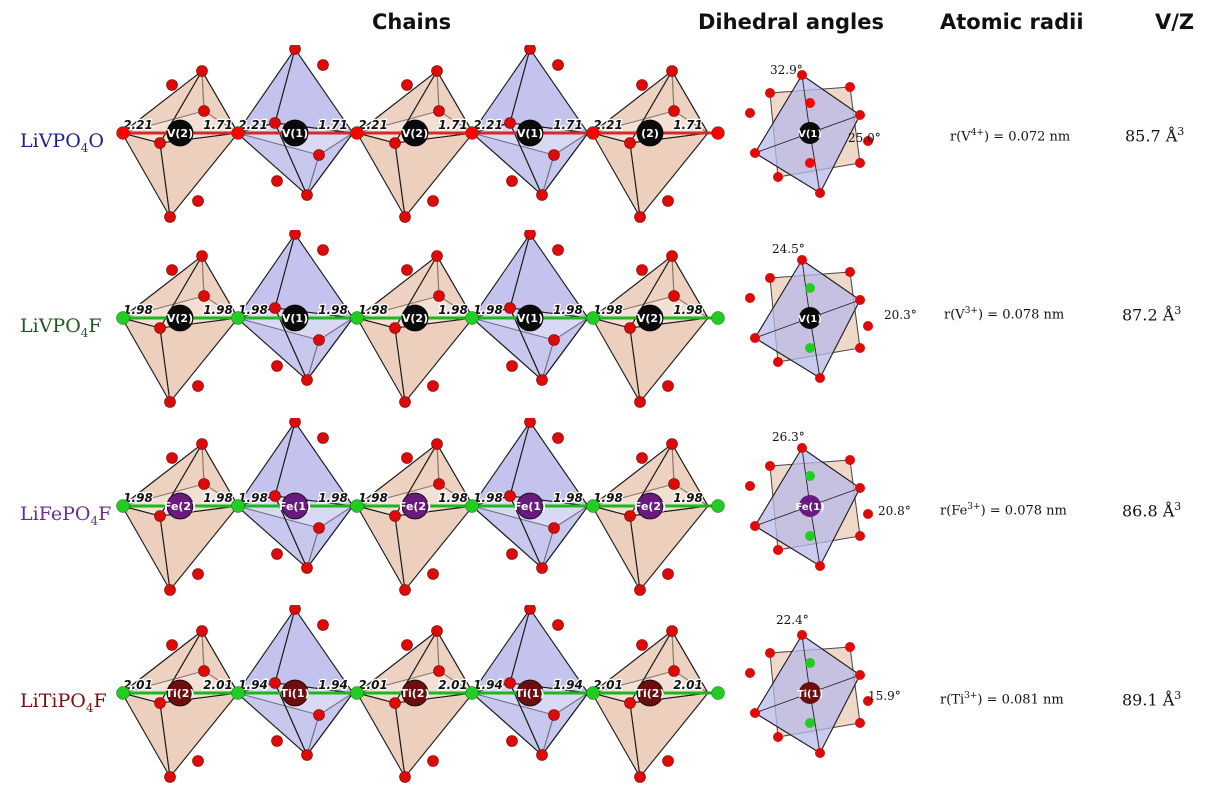 The image size is (1212, 785). What do you see at coordinates (650, 517) in the screenshot?
I see `octahedron-5: Fe(2) 1.98 1.98` at bounding box center [650, 517].